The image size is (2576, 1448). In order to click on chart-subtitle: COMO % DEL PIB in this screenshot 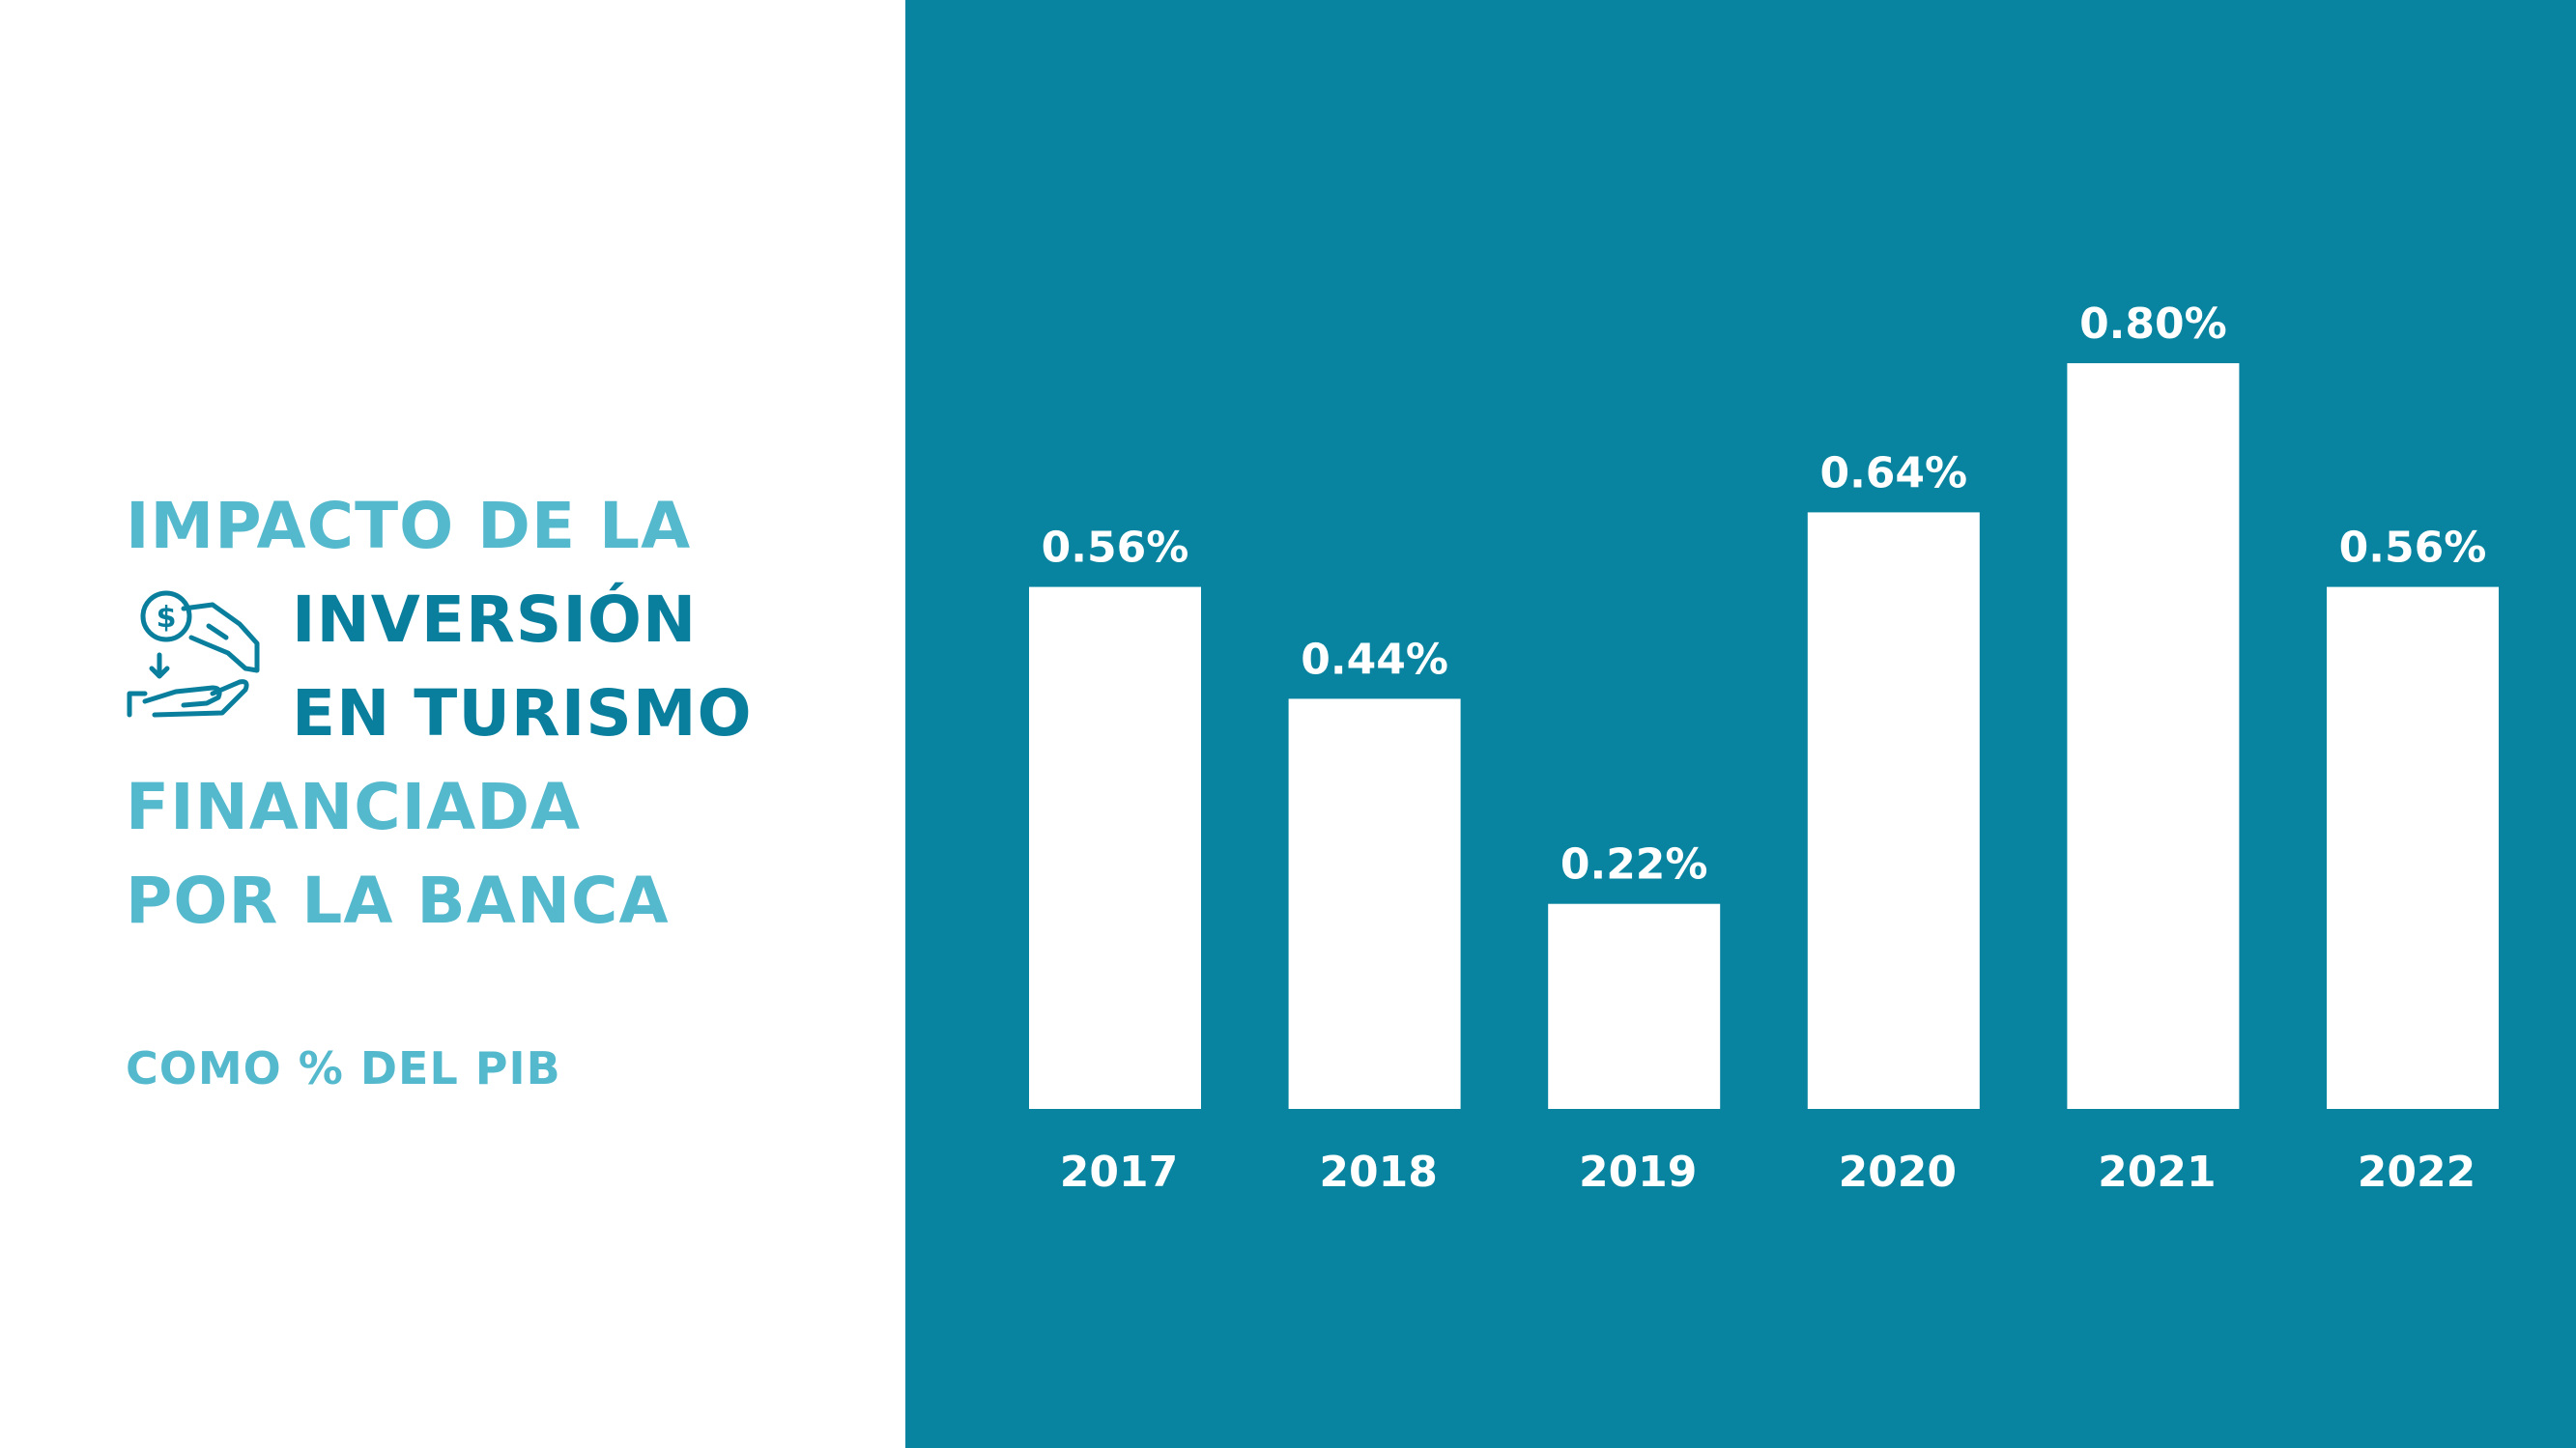, I will do `click(344, 1068)`.